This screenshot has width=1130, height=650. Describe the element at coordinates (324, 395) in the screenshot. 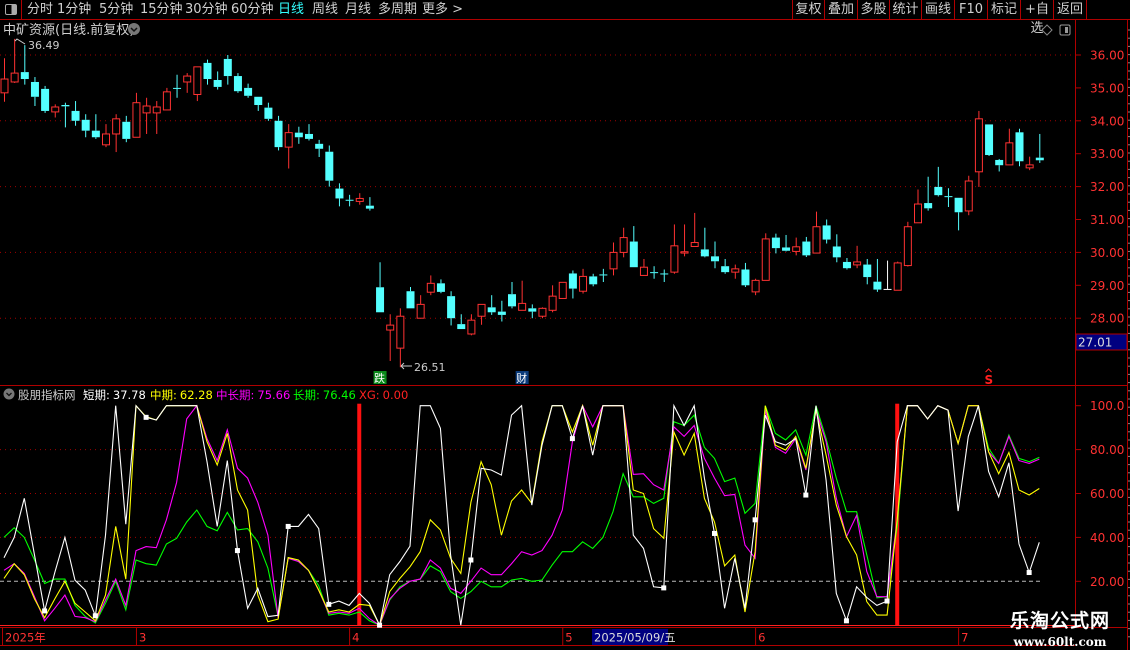

I see `svg-text:长期:76.46: 长期: 76.46` at that location.